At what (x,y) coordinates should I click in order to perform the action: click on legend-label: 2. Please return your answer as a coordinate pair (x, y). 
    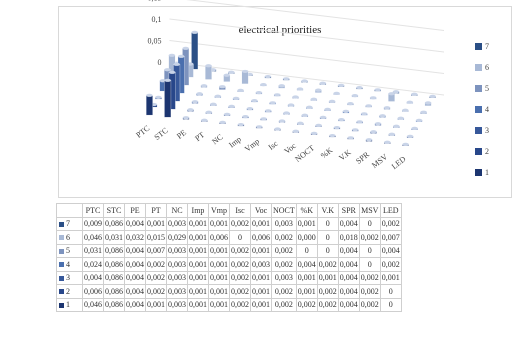
    Looking at the image, I should click on (487, 151).